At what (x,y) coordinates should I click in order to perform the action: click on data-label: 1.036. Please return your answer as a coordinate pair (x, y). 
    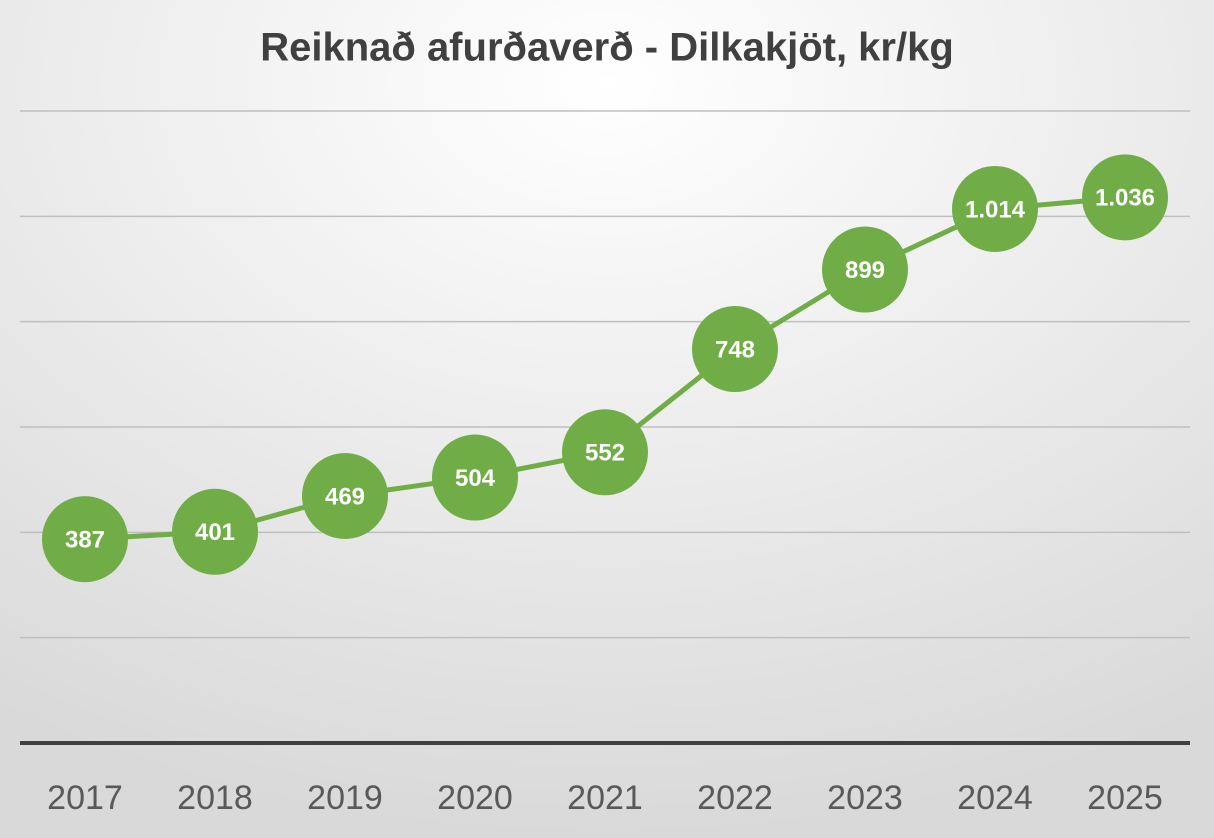
    Looking at the image, I should click on (1125, 198).